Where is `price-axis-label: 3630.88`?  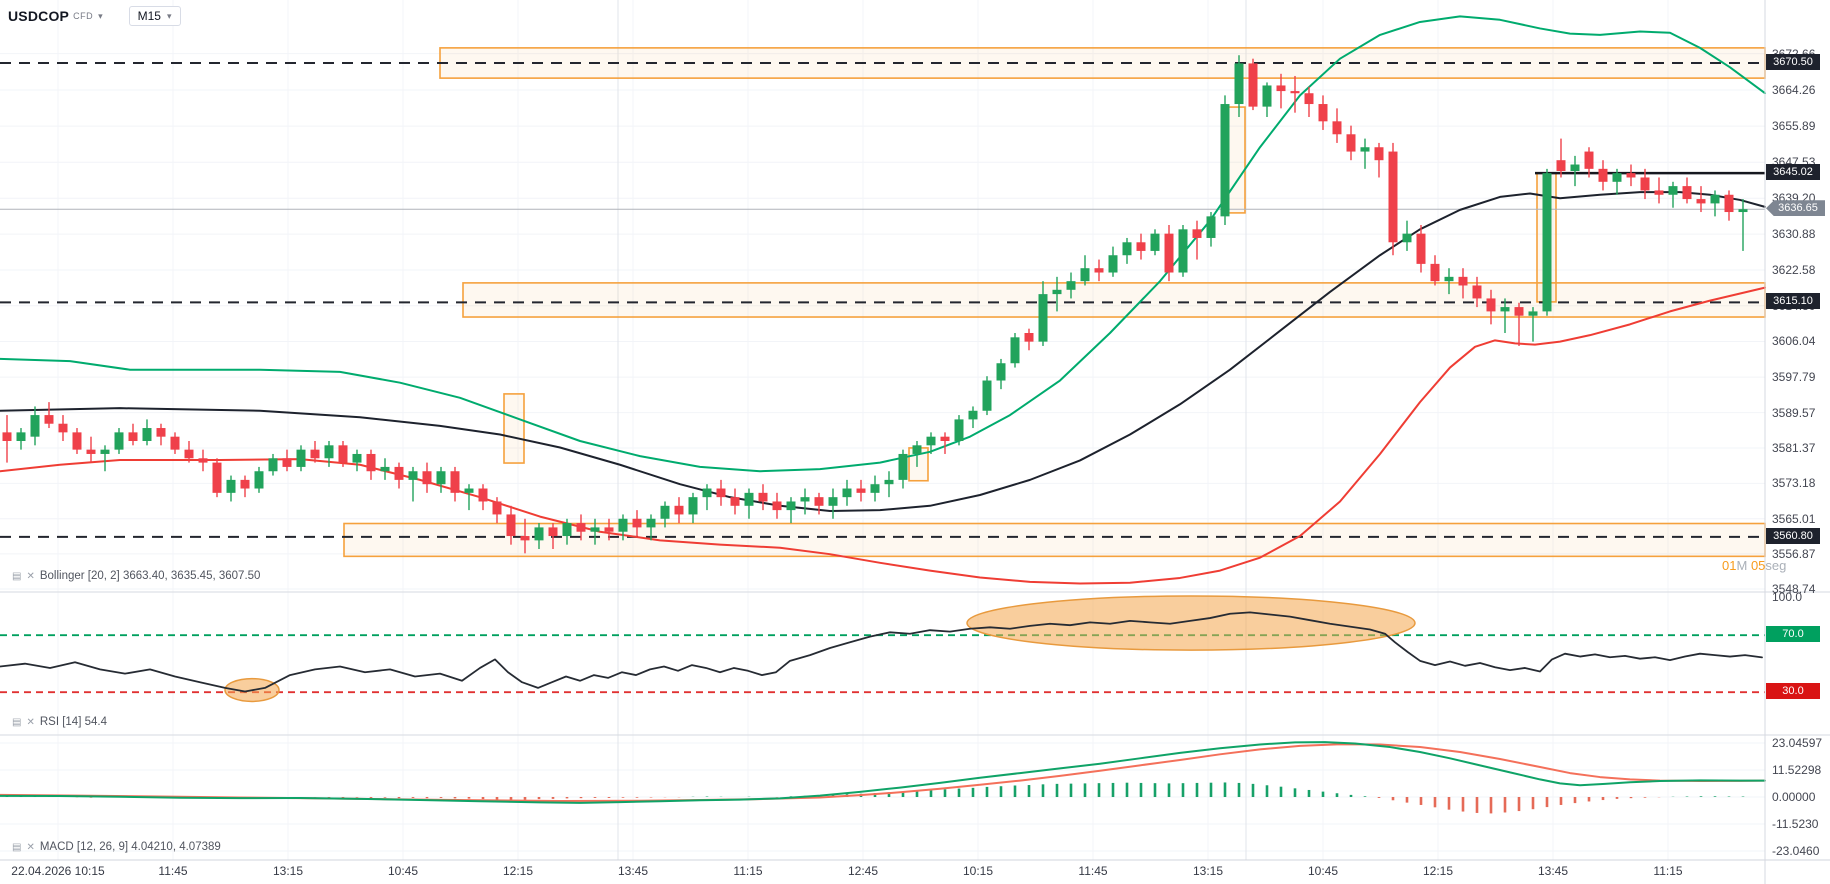
price-axis-label: 3630.88 is located at coordinates (1794, 234).